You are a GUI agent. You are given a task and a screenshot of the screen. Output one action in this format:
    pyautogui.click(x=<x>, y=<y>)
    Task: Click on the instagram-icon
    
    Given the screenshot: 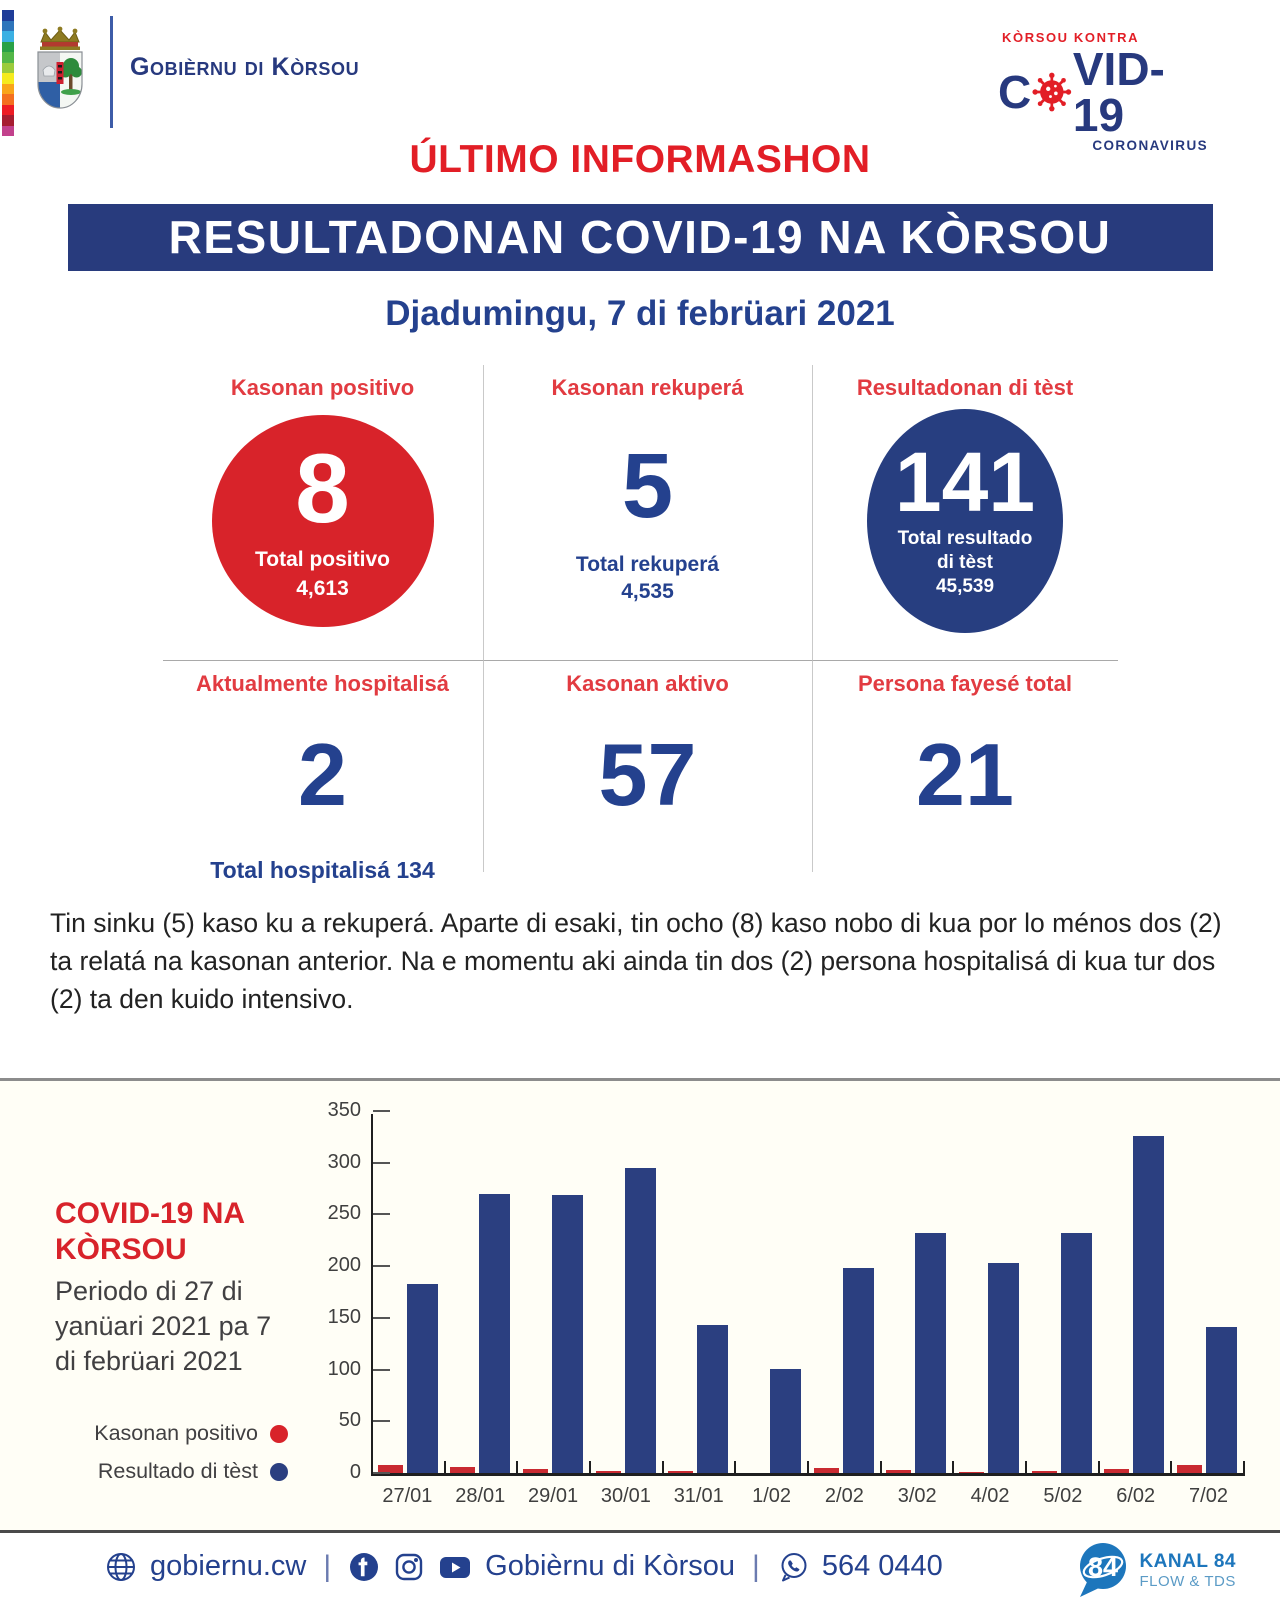 What is the action you would take?
    pyautogui.click(x=409, y=1567)
    